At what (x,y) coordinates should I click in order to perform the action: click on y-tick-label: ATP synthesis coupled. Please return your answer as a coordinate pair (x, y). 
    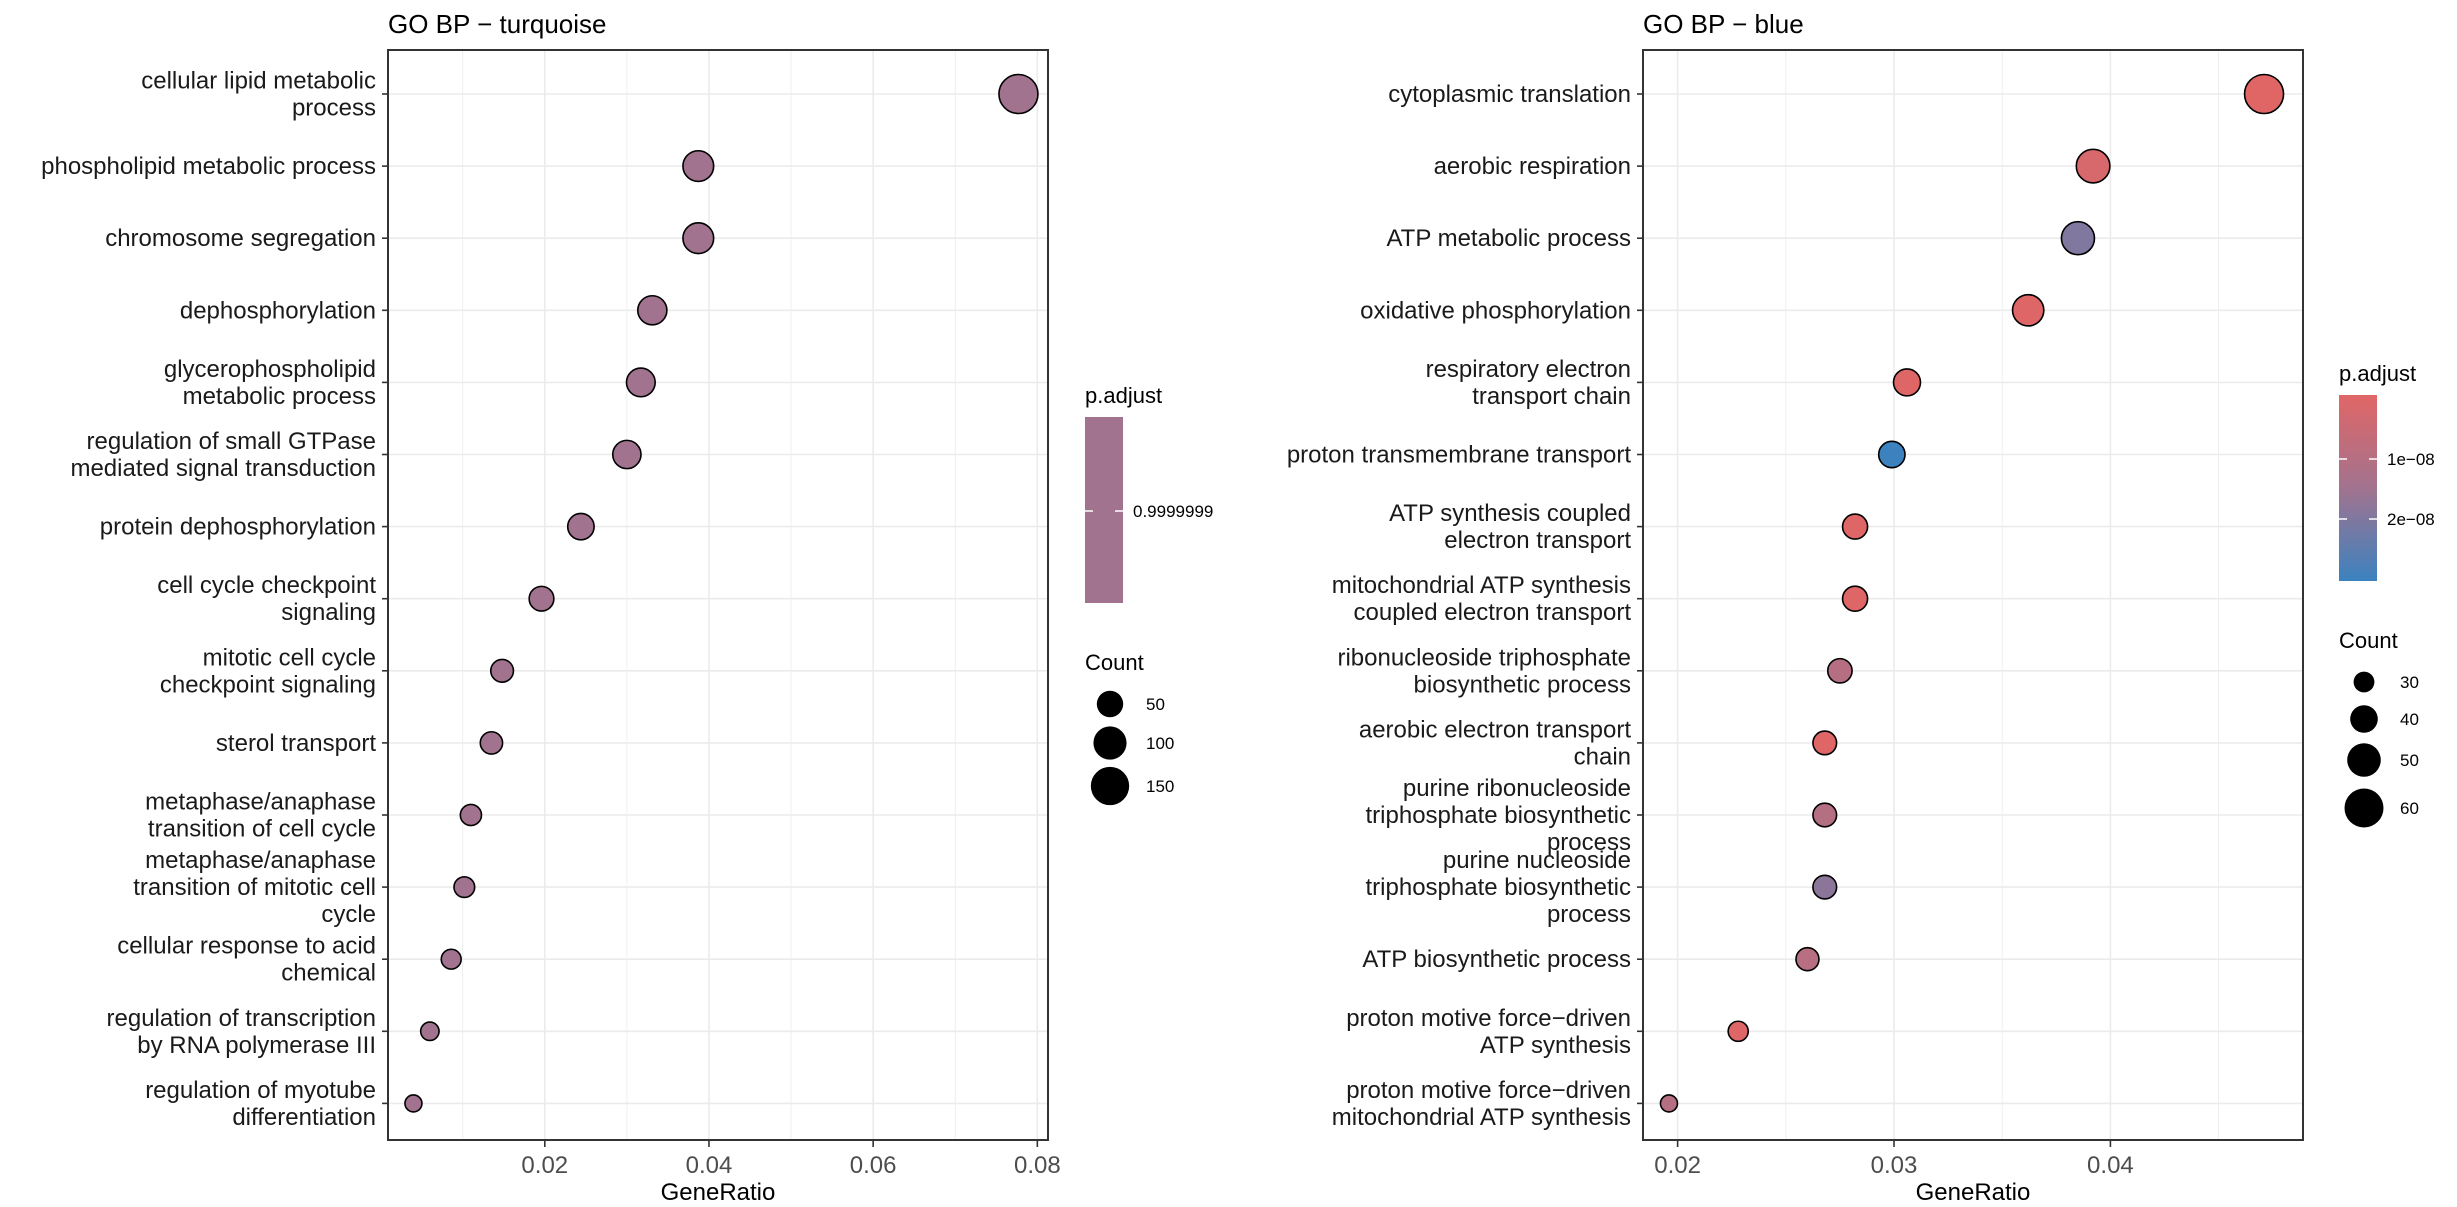
    Looking at the image, I should click on (1510, 513).